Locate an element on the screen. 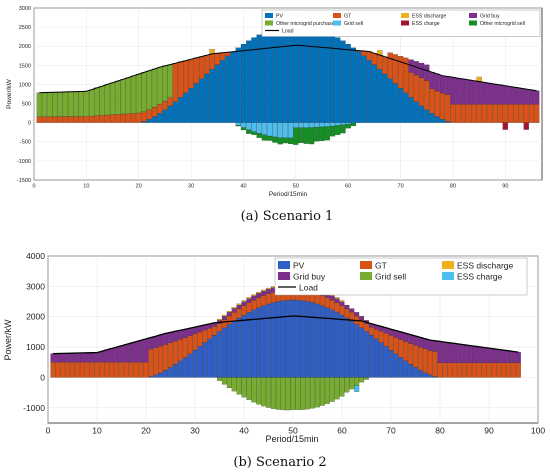 The height and width of the screenshot is (476, 550). x-tick-label: 90 is located at coordinates (505, 187).